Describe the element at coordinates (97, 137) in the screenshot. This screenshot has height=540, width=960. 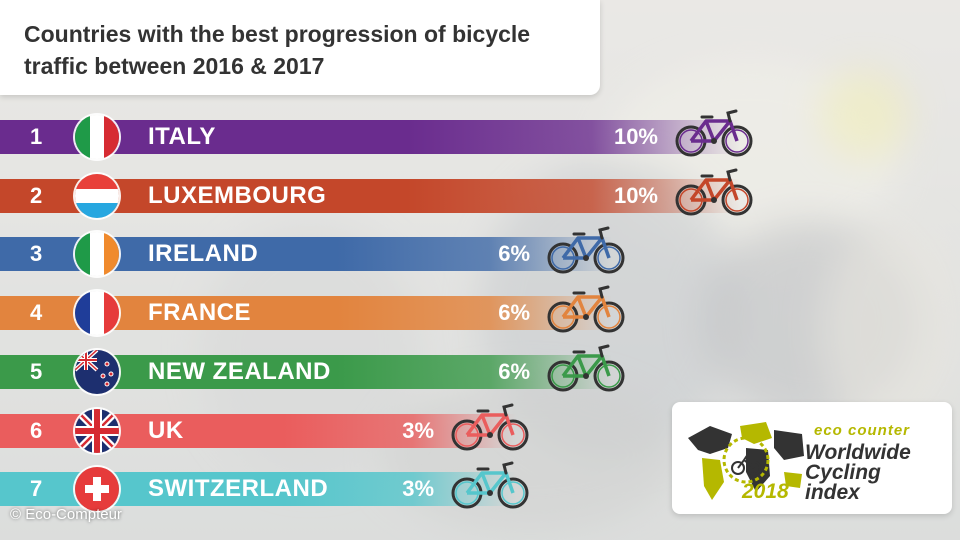
I see `italy-flag` at that location.